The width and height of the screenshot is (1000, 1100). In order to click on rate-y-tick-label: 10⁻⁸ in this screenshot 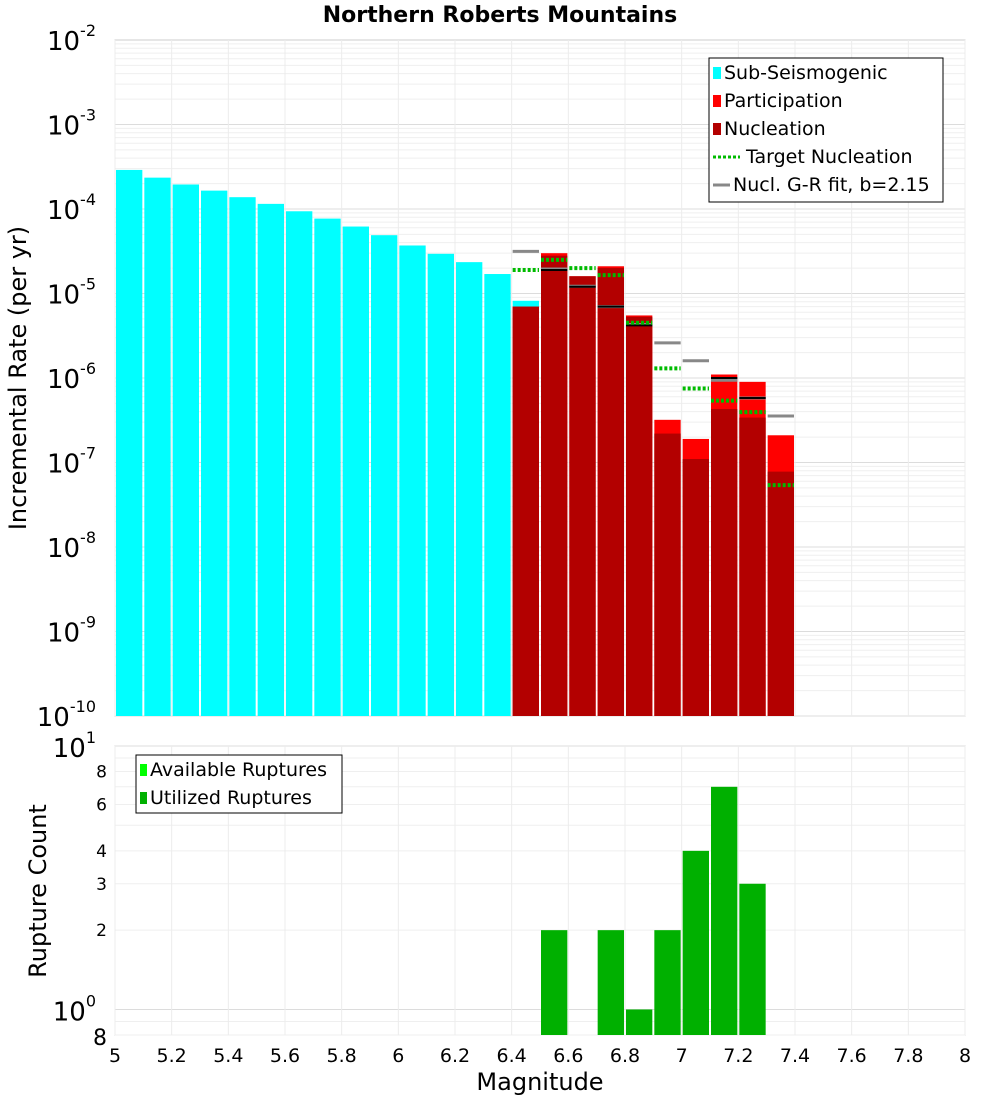, I will do `click(71, 546)`.